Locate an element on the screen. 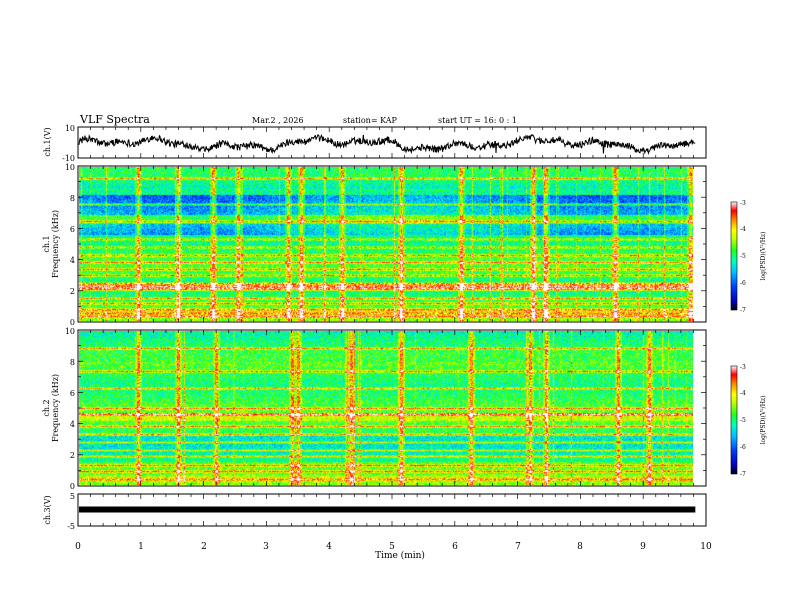  ch1-colorbar-gradient is located at coordinates (734, 256).